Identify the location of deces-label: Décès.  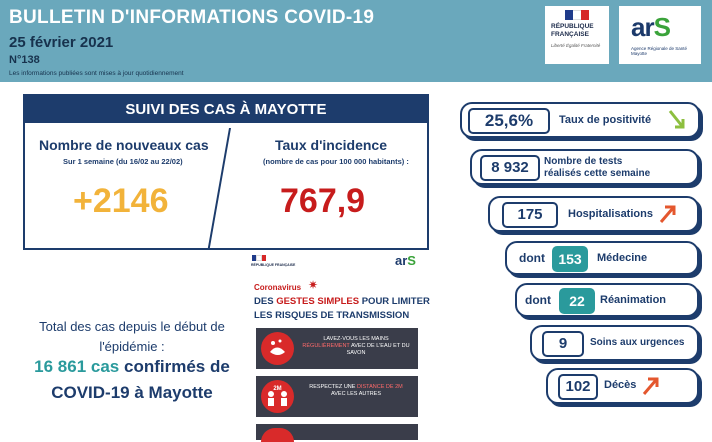
(620, 385).